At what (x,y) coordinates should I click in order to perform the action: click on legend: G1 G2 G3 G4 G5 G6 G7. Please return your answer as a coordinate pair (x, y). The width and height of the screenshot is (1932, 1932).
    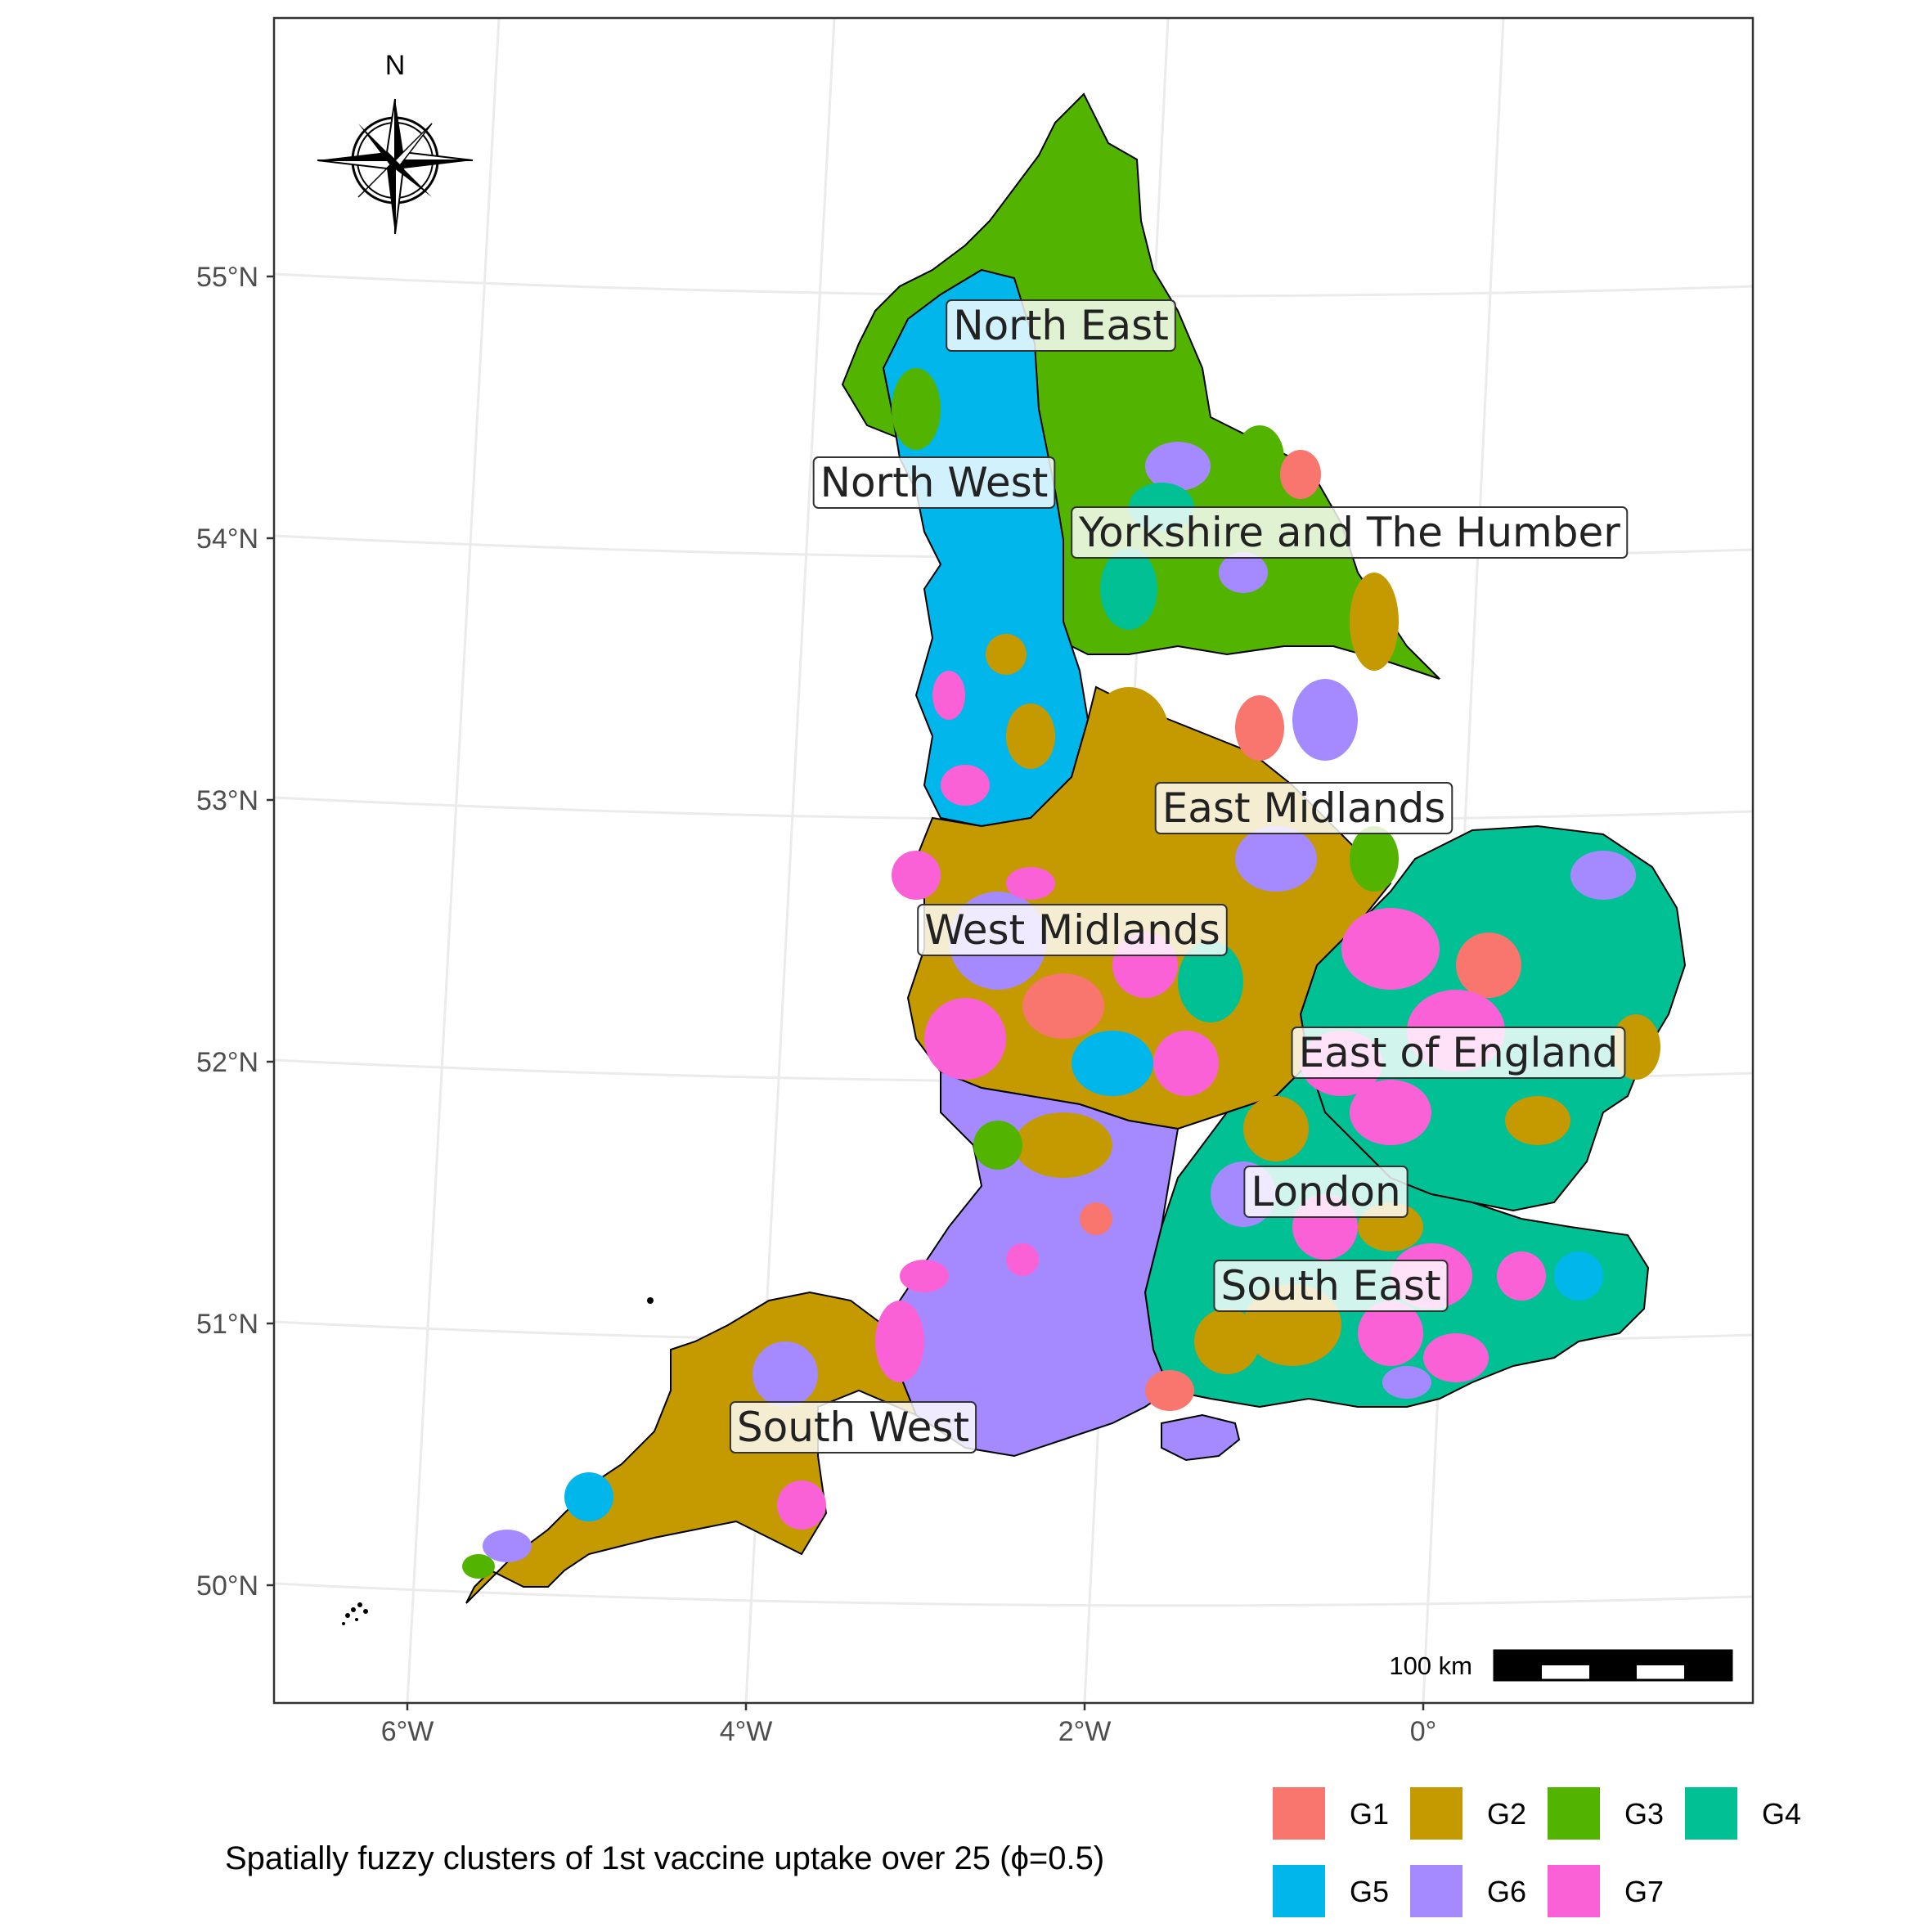
    Looking at the image, I should click on (1537, 1852).